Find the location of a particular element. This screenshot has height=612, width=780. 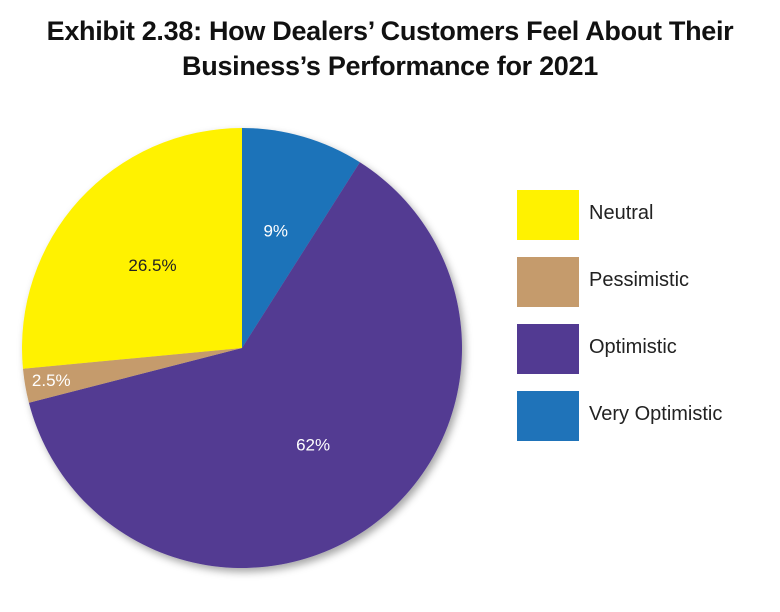

legend-label-optimistic: Optimistic is located at coordinates (633, 347).